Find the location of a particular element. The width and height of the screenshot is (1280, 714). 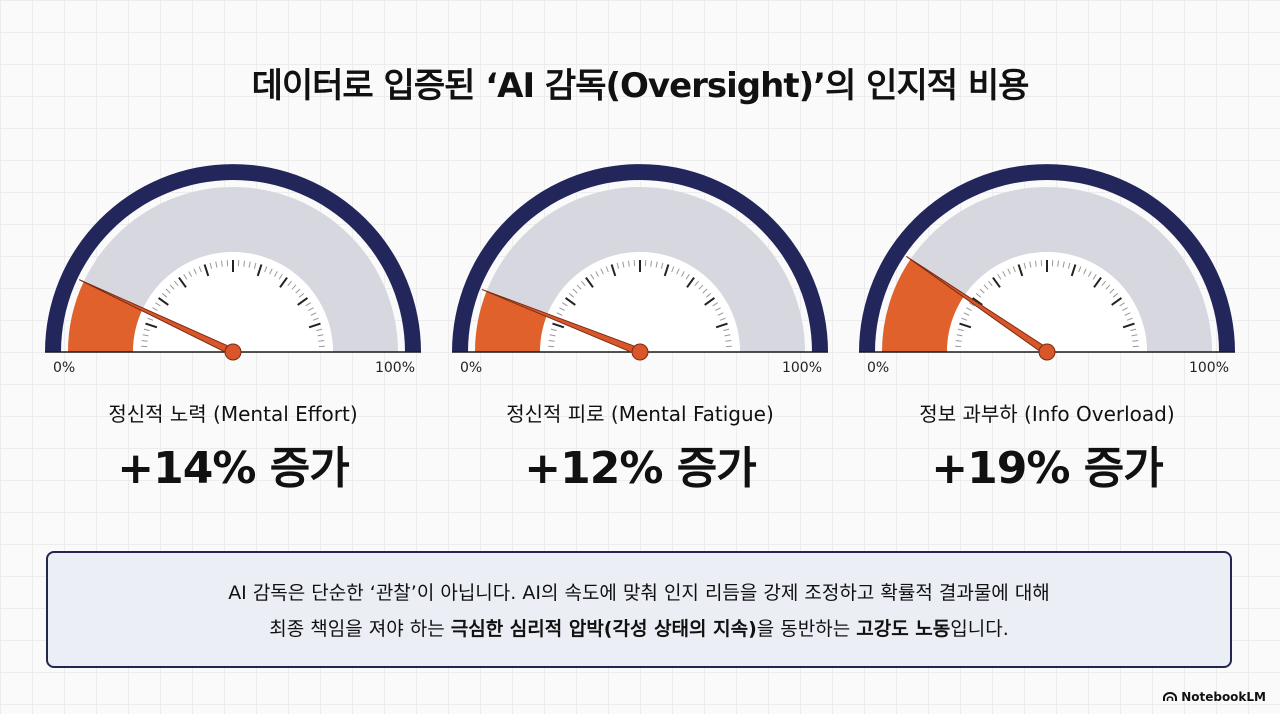

gauge-track is located at coordinates (233, 269).